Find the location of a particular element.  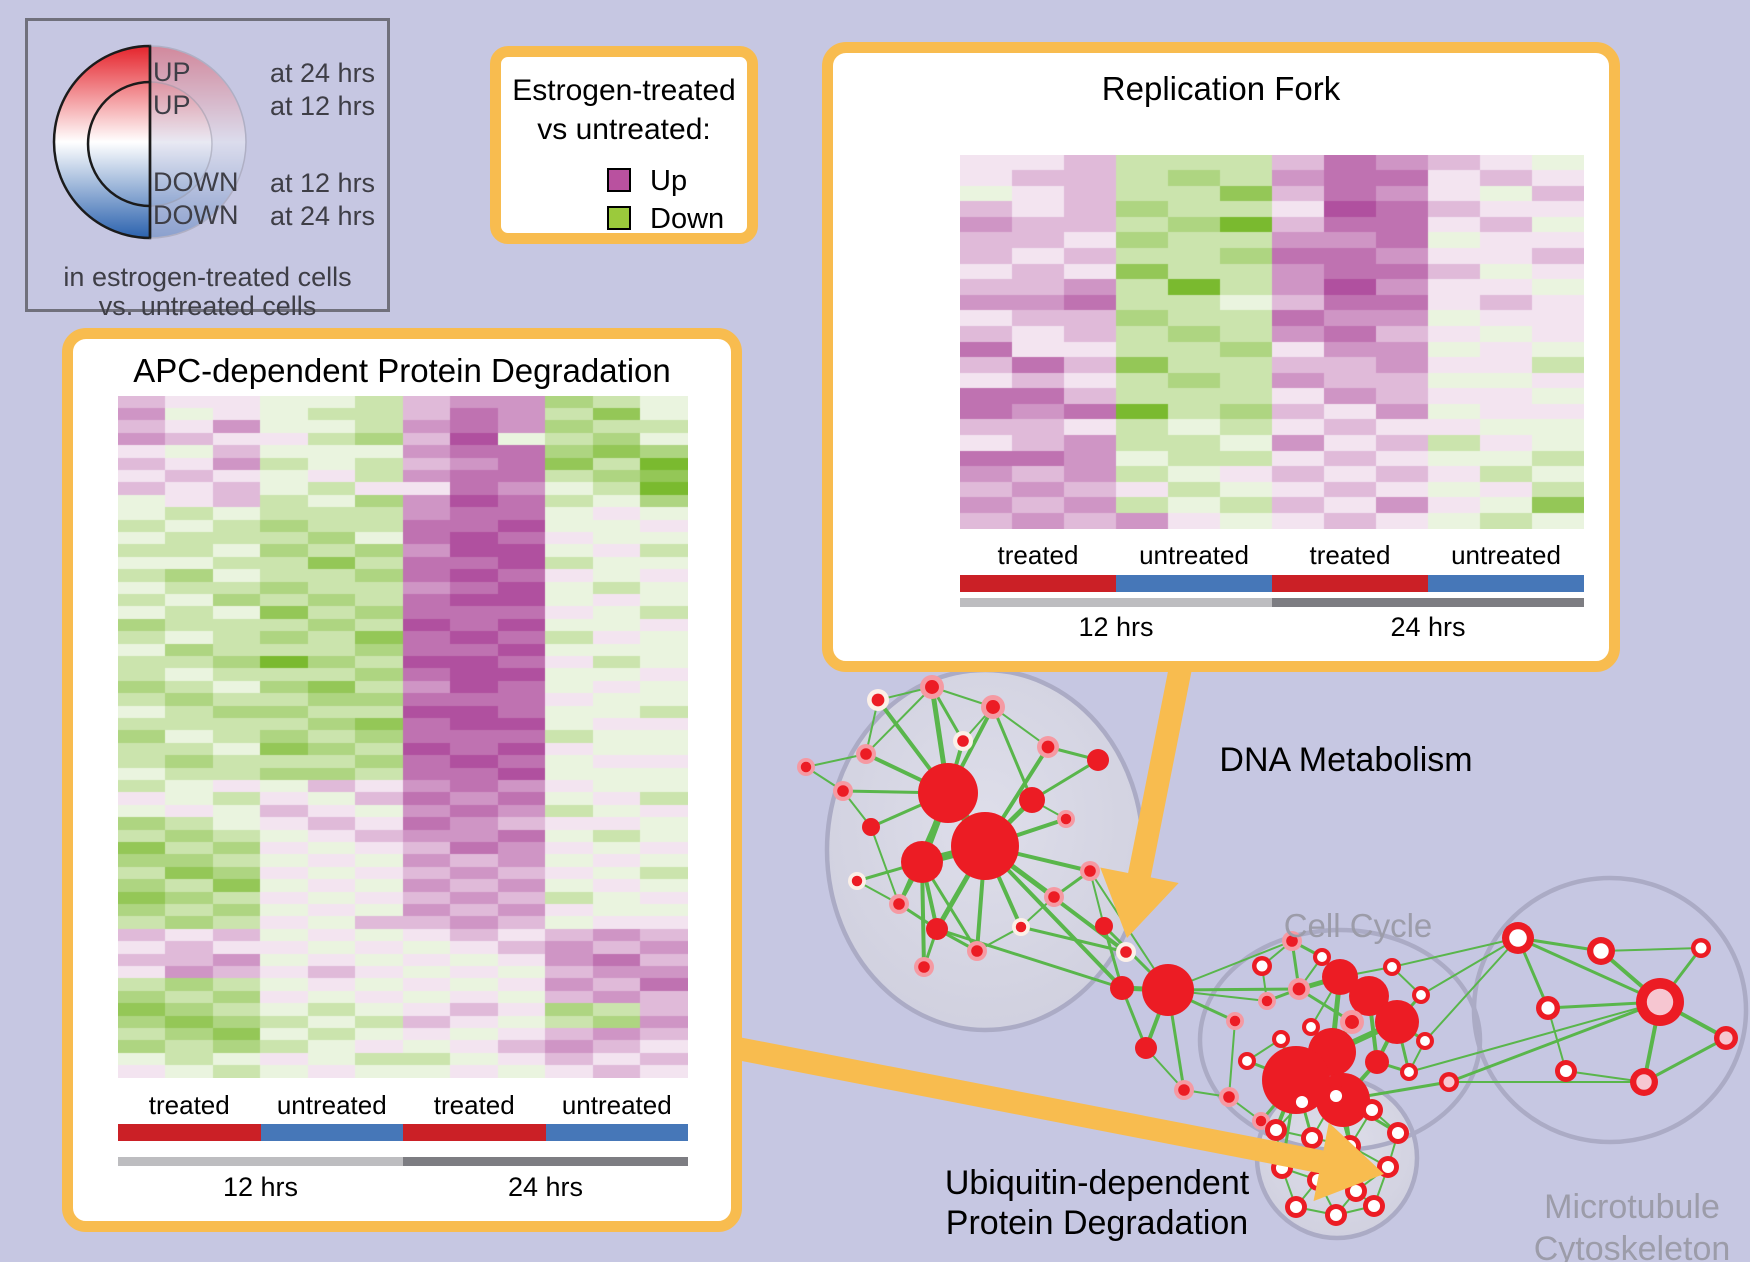

apc-group-labels: treated untreated treated untreated is located at coordinates (403, 1105).